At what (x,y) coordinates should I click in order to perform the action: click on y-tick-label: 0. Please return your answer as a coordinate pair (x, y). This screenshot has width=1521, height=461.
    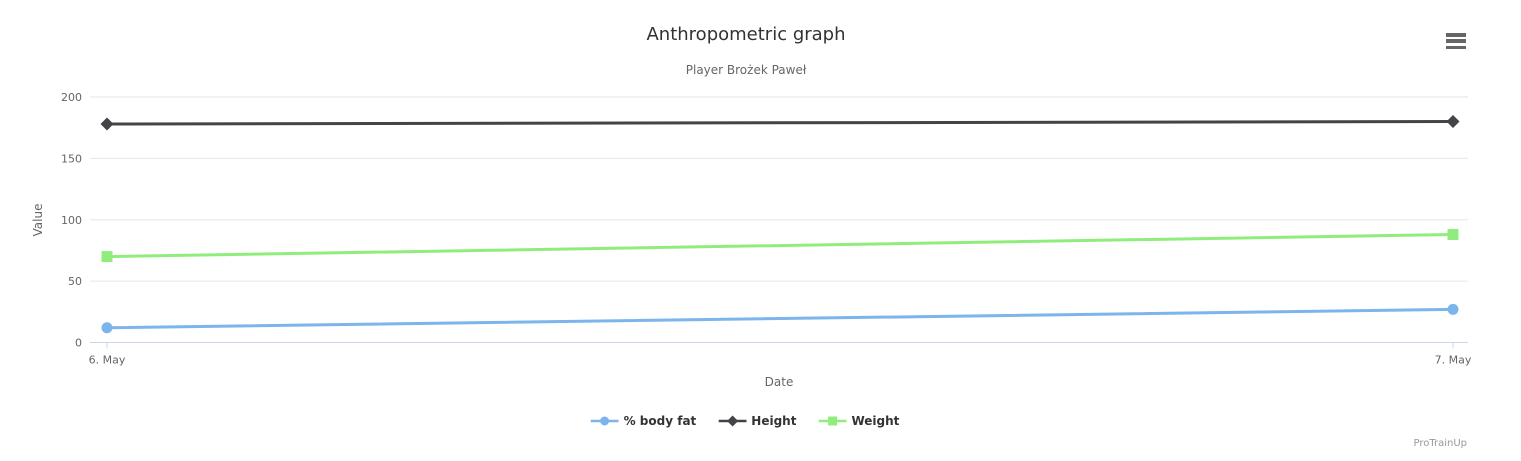
    Looking at the image, I should click on (78, 343).